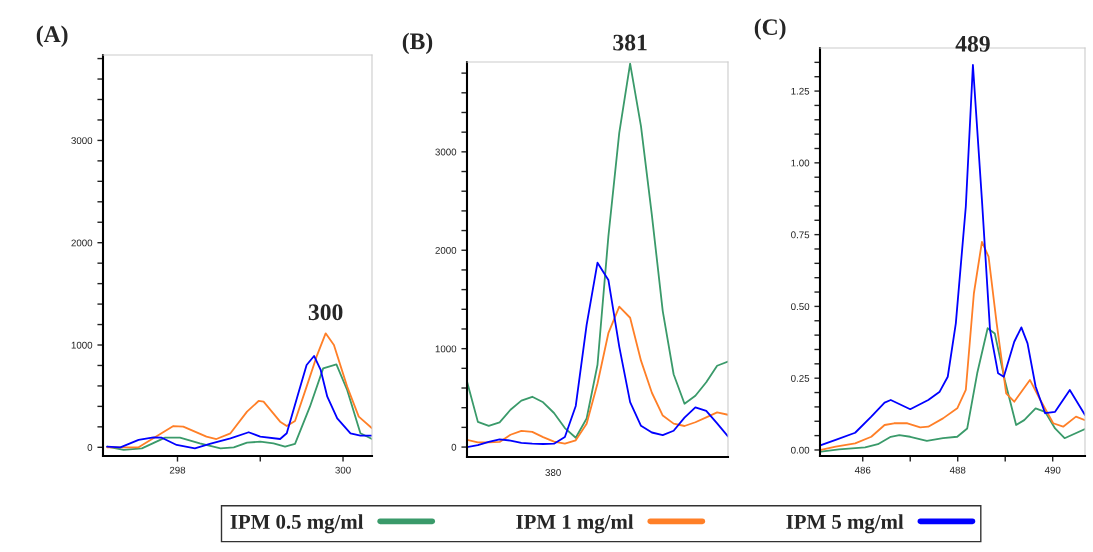 The height and width of the screenshot is (552, 1093). Describe the element at coordinates (972, 43) in the screenshot. I see `annotation: 489` at that location.